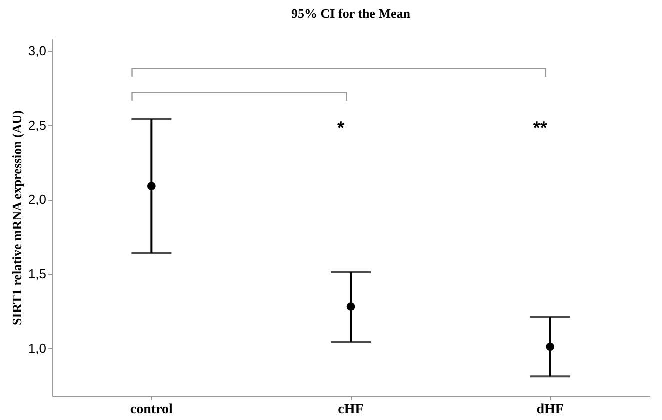 The height and width of the screenshot is (420, 662). Describe the element at coordinates (37, 125) in the screenshot. I see `y-tick-label: 2,5` at that location.